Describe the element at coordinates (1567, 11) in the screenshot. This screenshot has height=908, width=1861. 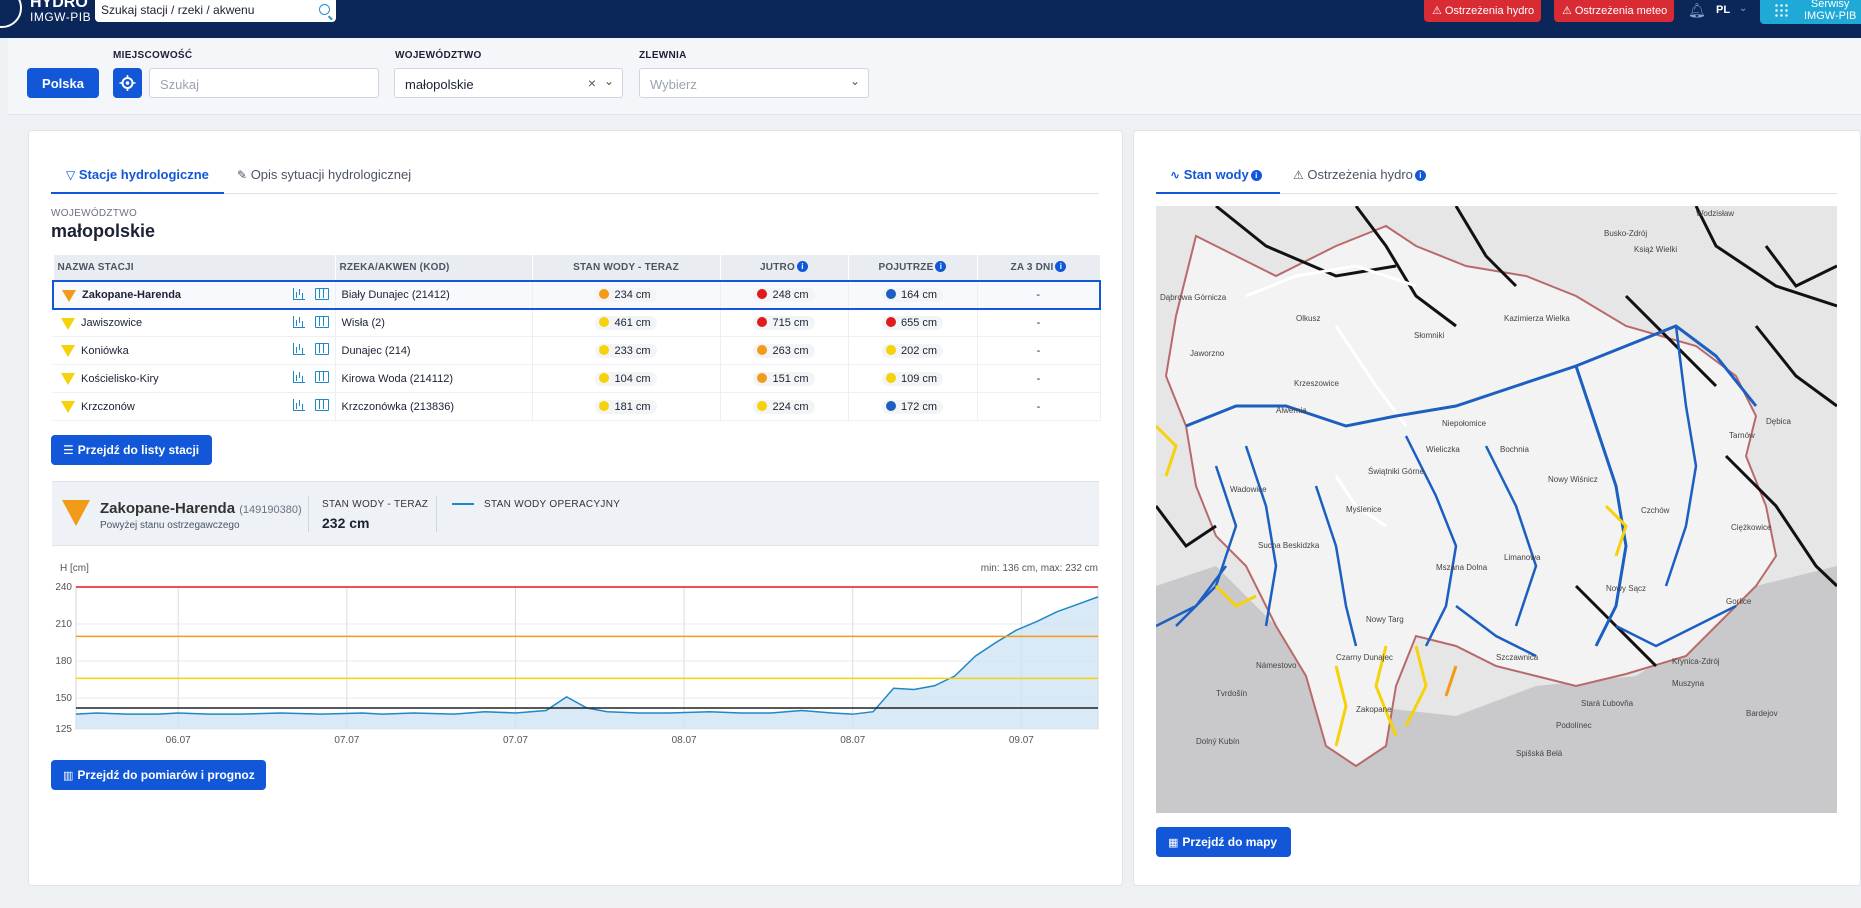
I see `warning-icon: ⚠` at that location.